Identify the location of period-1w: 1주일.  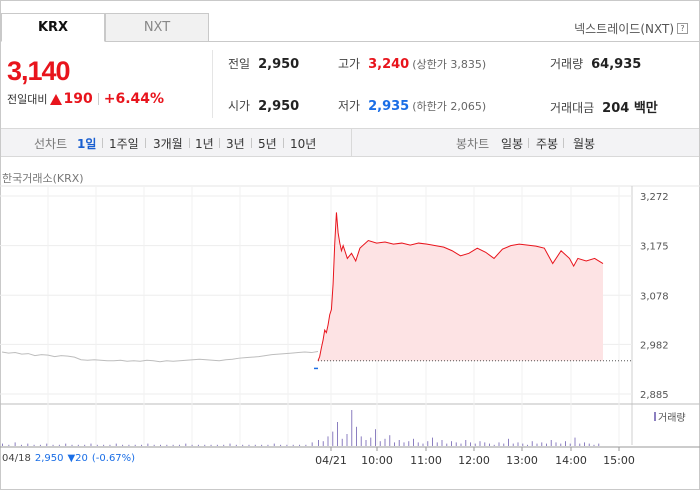
(124, 144).